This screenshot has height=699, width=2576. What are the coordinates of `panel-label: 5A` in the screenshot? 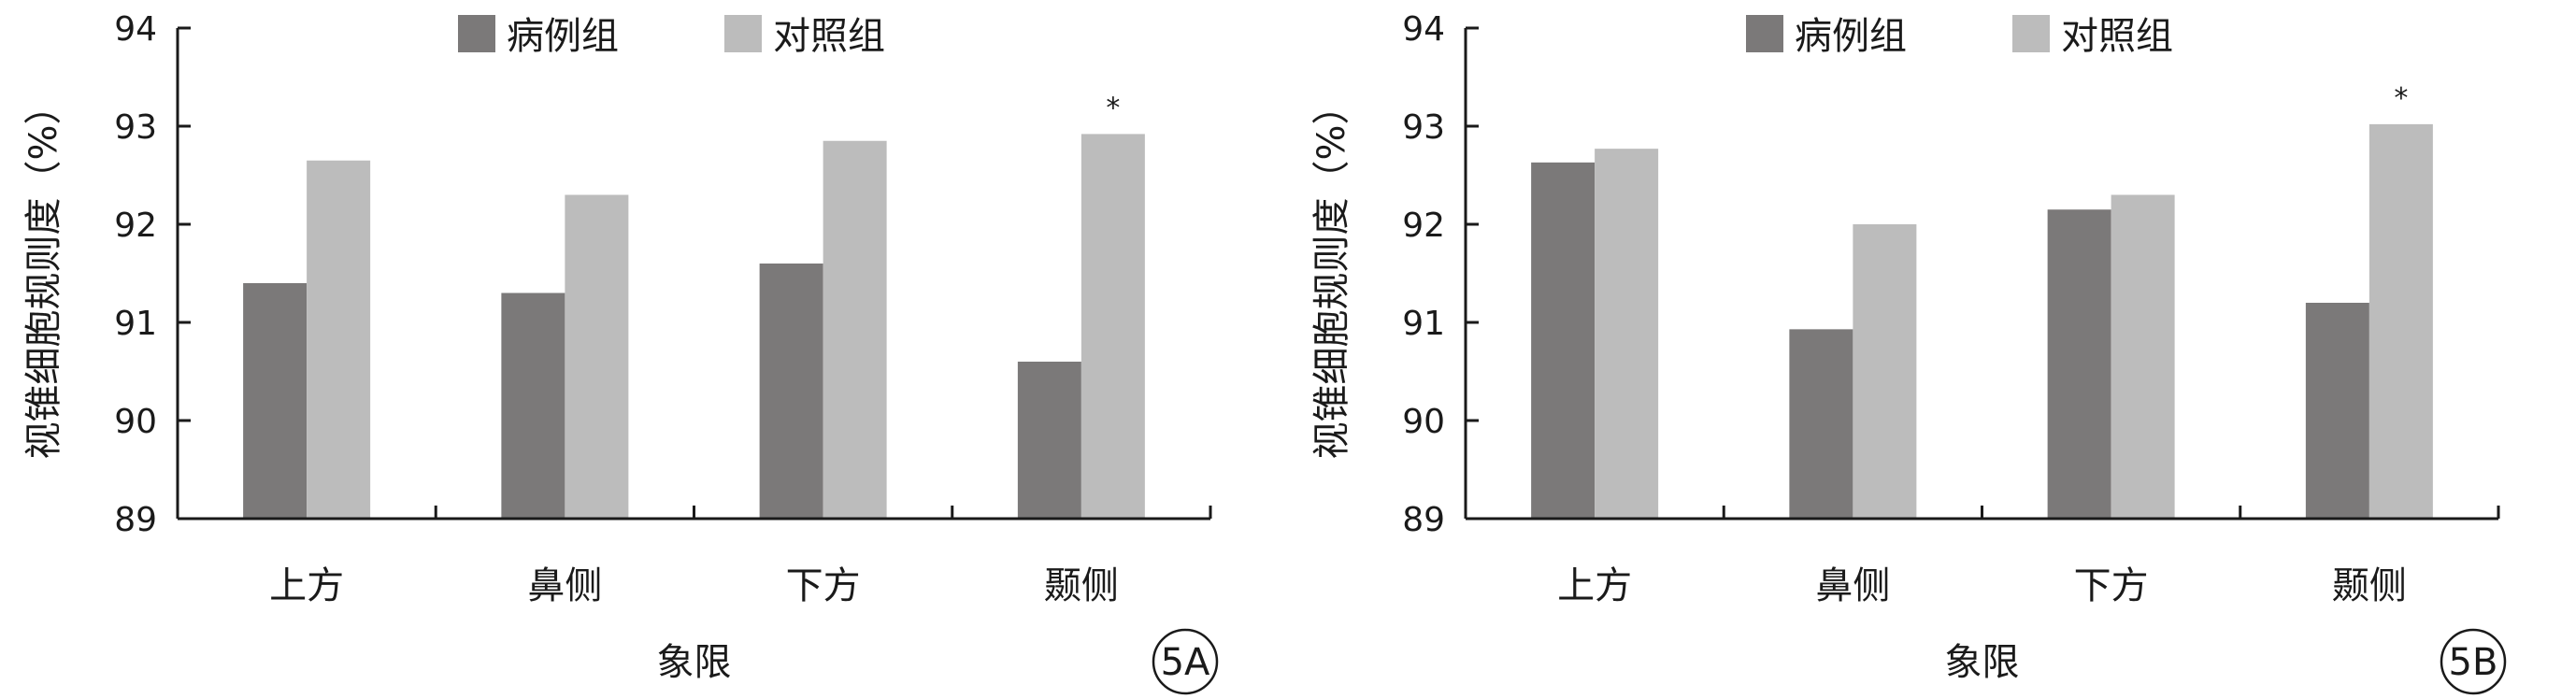 It's located at (1185, 662).